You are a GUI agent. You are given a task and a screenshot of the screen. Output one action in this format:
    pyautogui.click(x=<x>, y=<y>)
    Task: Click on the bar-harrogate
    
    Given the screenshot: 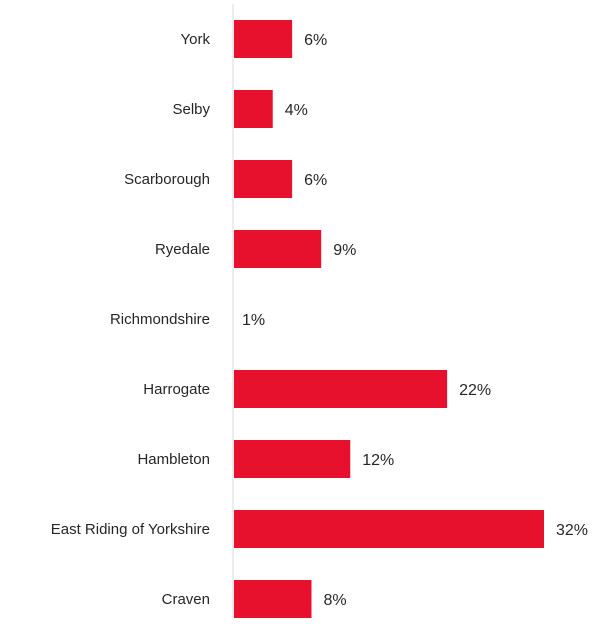 What is the action you would take?
    pyautogui.click(x=341, y=389)
    